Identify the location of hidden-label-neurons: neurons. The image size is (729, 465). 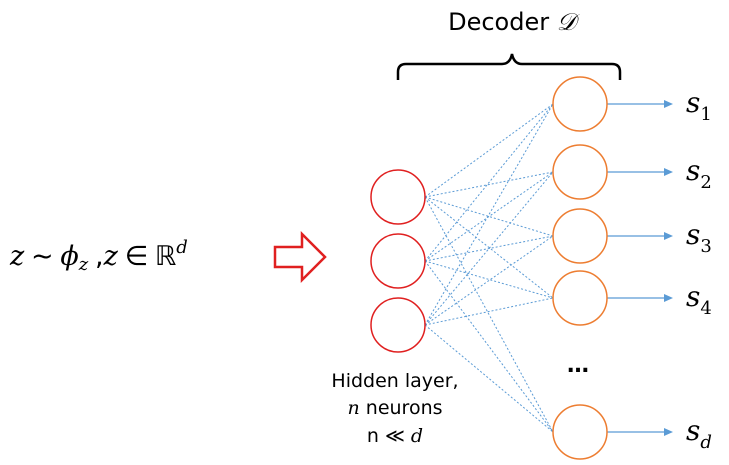
(401, 408).